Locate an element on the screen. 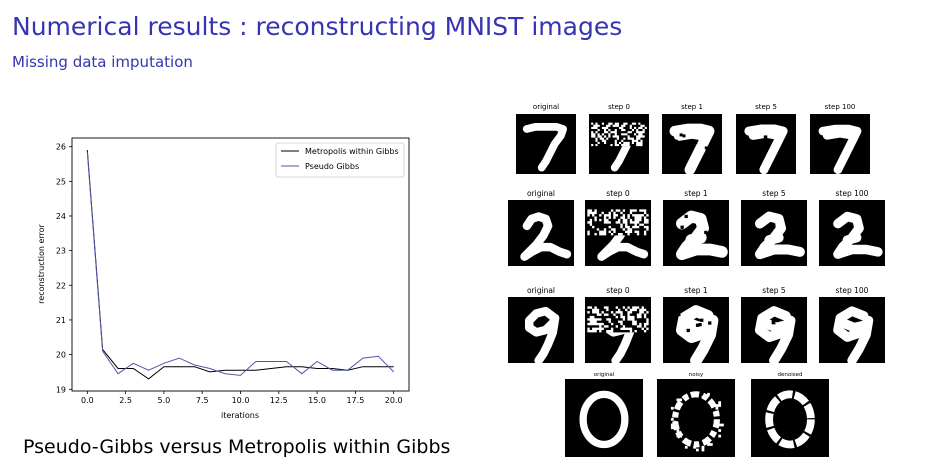  x-tick-label: 0.0 is located at coordinates (87, 400).